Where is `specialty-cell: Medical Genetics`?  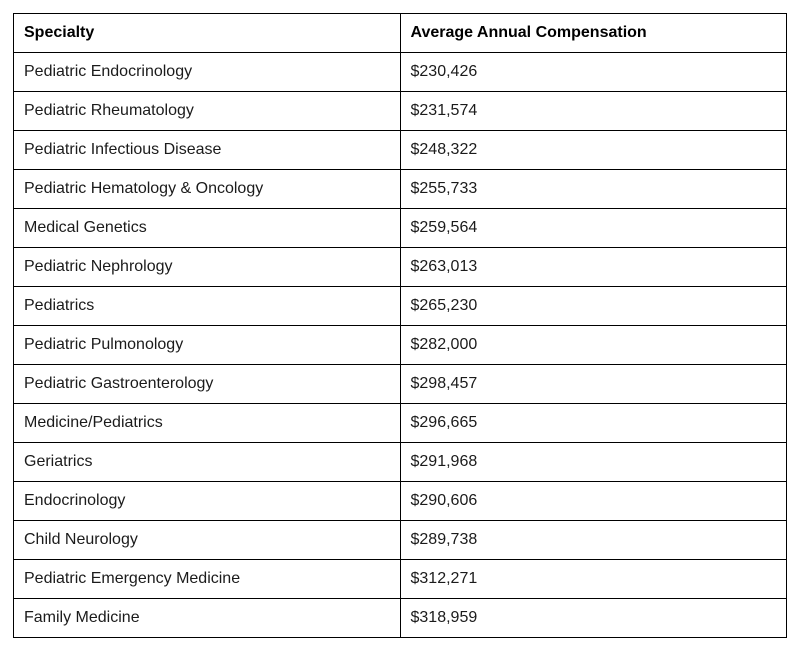 specialty-cell: Medical Genetics is located at coordinates (207, 228).